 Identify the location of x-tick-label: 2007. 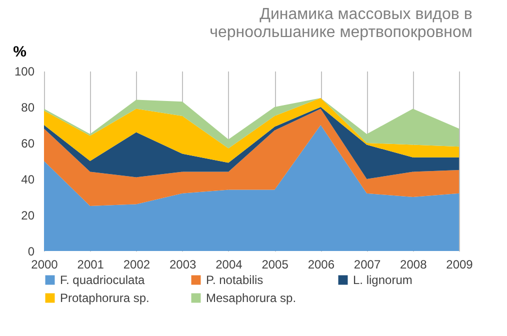
(367, 265).